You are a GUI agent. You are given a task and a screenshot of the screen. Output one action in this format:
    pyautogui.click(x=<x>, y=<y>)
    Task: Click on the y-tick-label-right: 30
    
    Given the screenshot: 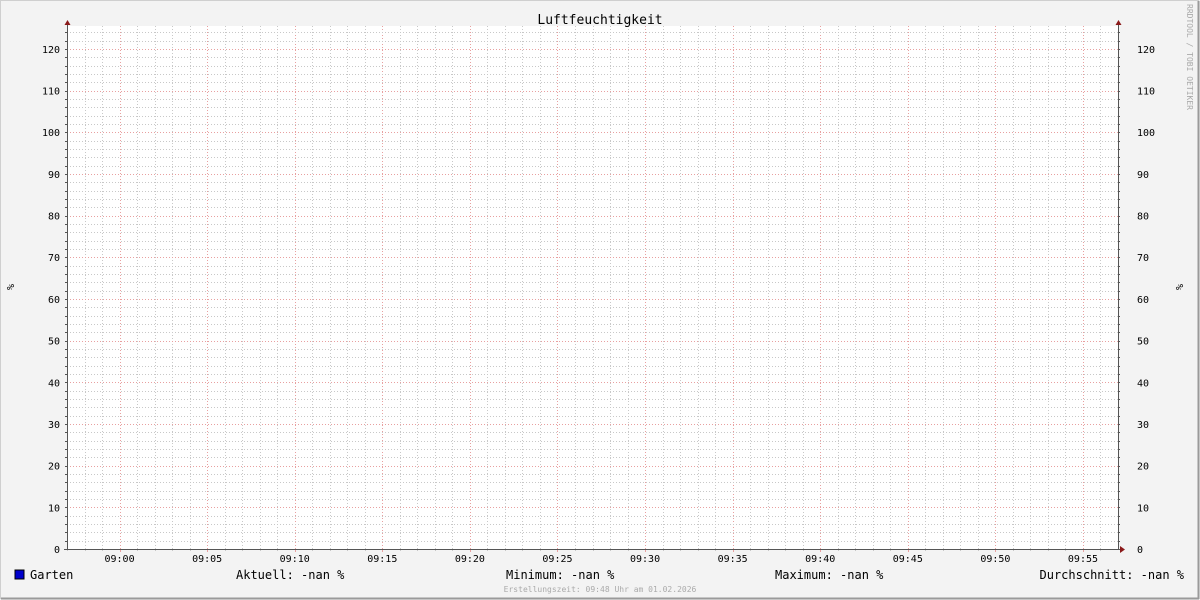 What is the action you would take?
    pyautogui.click(x=1143, y=425)
    